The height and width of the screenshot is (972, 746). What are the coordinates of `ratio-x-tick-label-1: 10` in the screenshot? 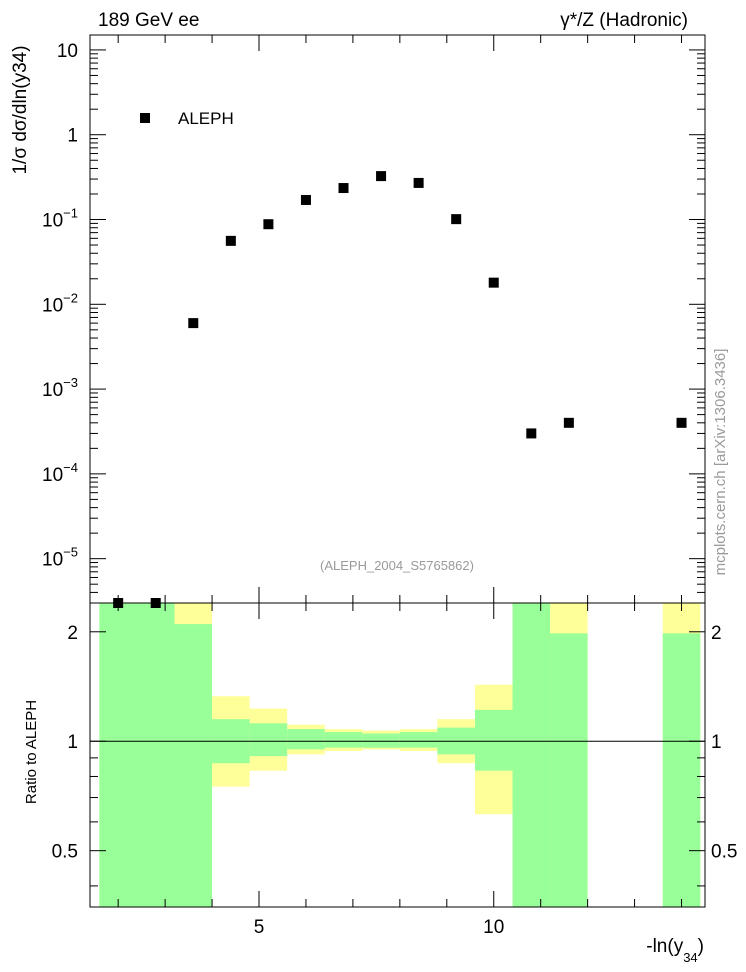 It's located at (493, 927).